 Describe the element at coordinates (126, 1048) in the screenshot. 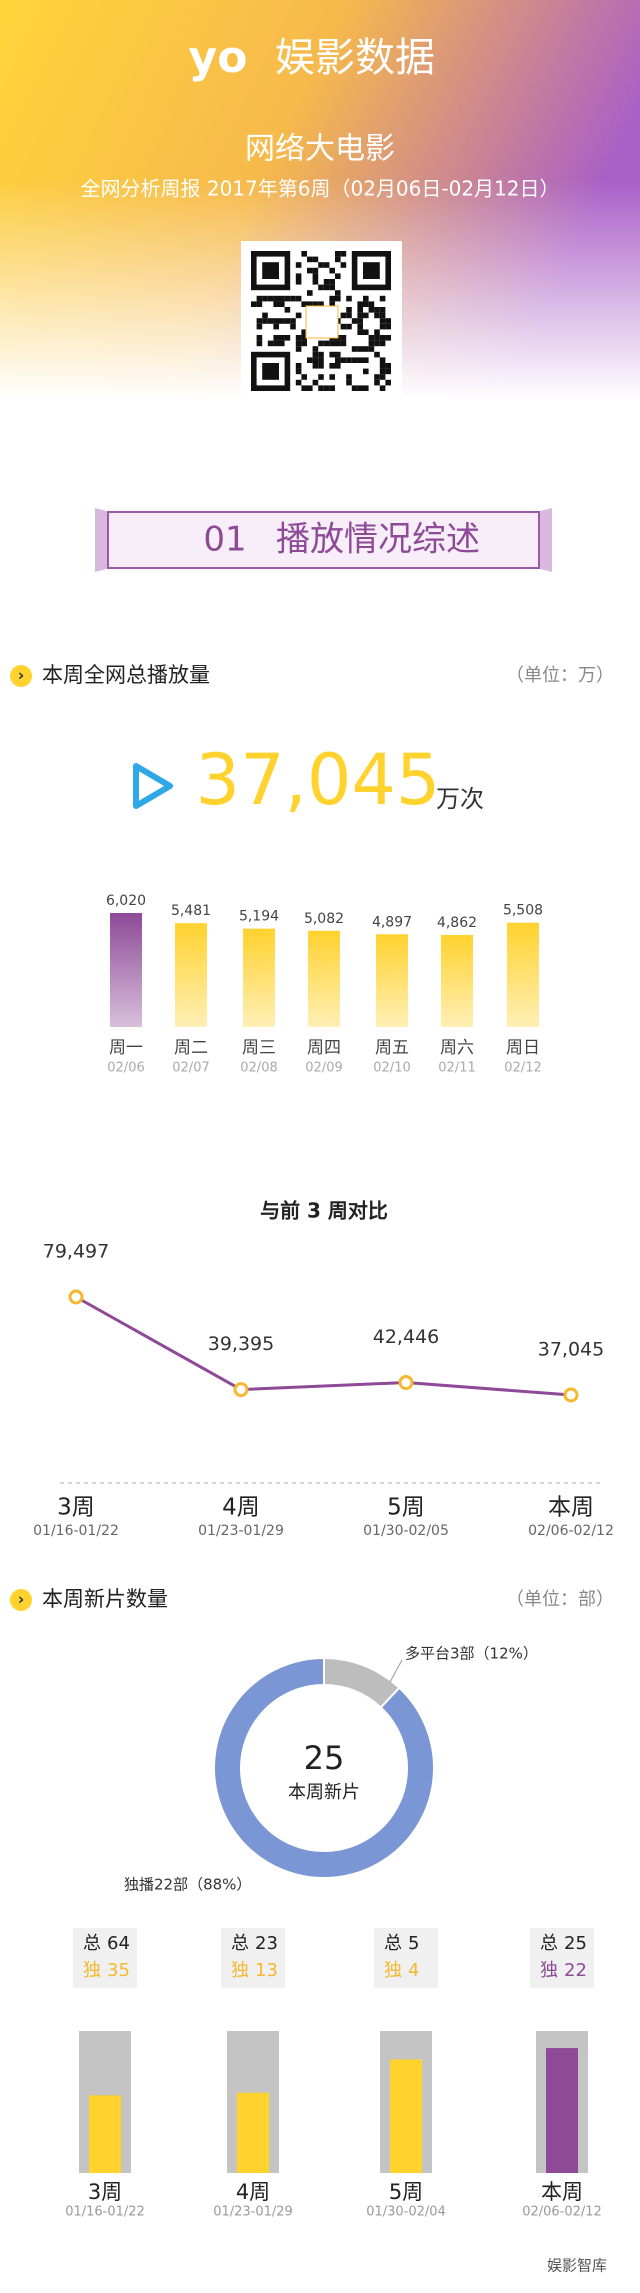

I see `x-tick-label: 周一` at that location.